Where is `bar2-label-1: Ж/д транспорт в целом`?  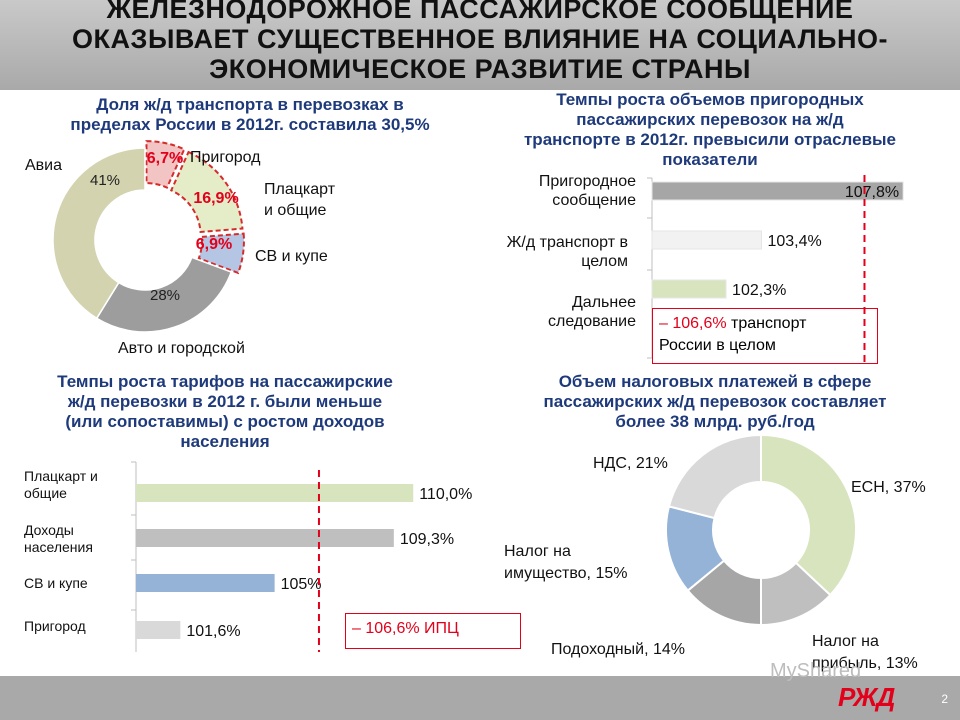
bar2-label-1: Ж/д транспорт в целом is located at coordinates (567, 252).